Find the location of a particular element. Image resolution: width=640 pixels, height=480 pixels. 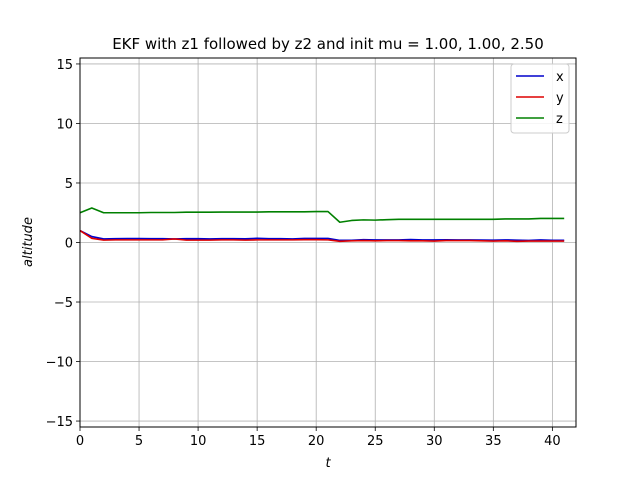

x-tick-label: 5 is located at coordinates (139, 441).